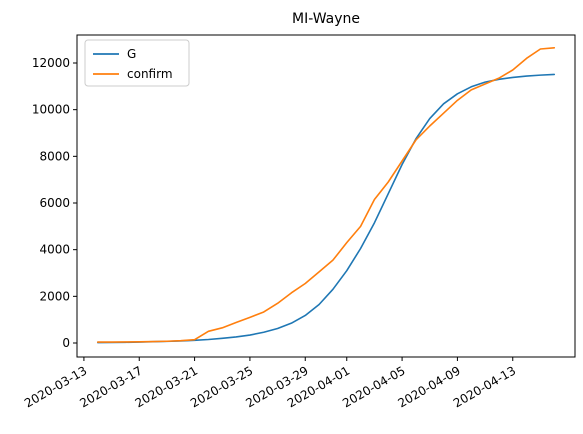 Image resolution: width=583 pixels, height=434 pixels. Describe the element at coordinates (484, 386) in the screenshot. I see `x-tick-label: 2020-04-13` at that location.